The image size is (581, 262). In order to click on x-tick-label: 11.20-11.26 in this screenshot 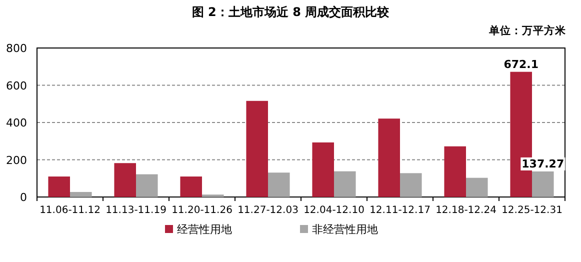, I will do `click(202, 210)`.